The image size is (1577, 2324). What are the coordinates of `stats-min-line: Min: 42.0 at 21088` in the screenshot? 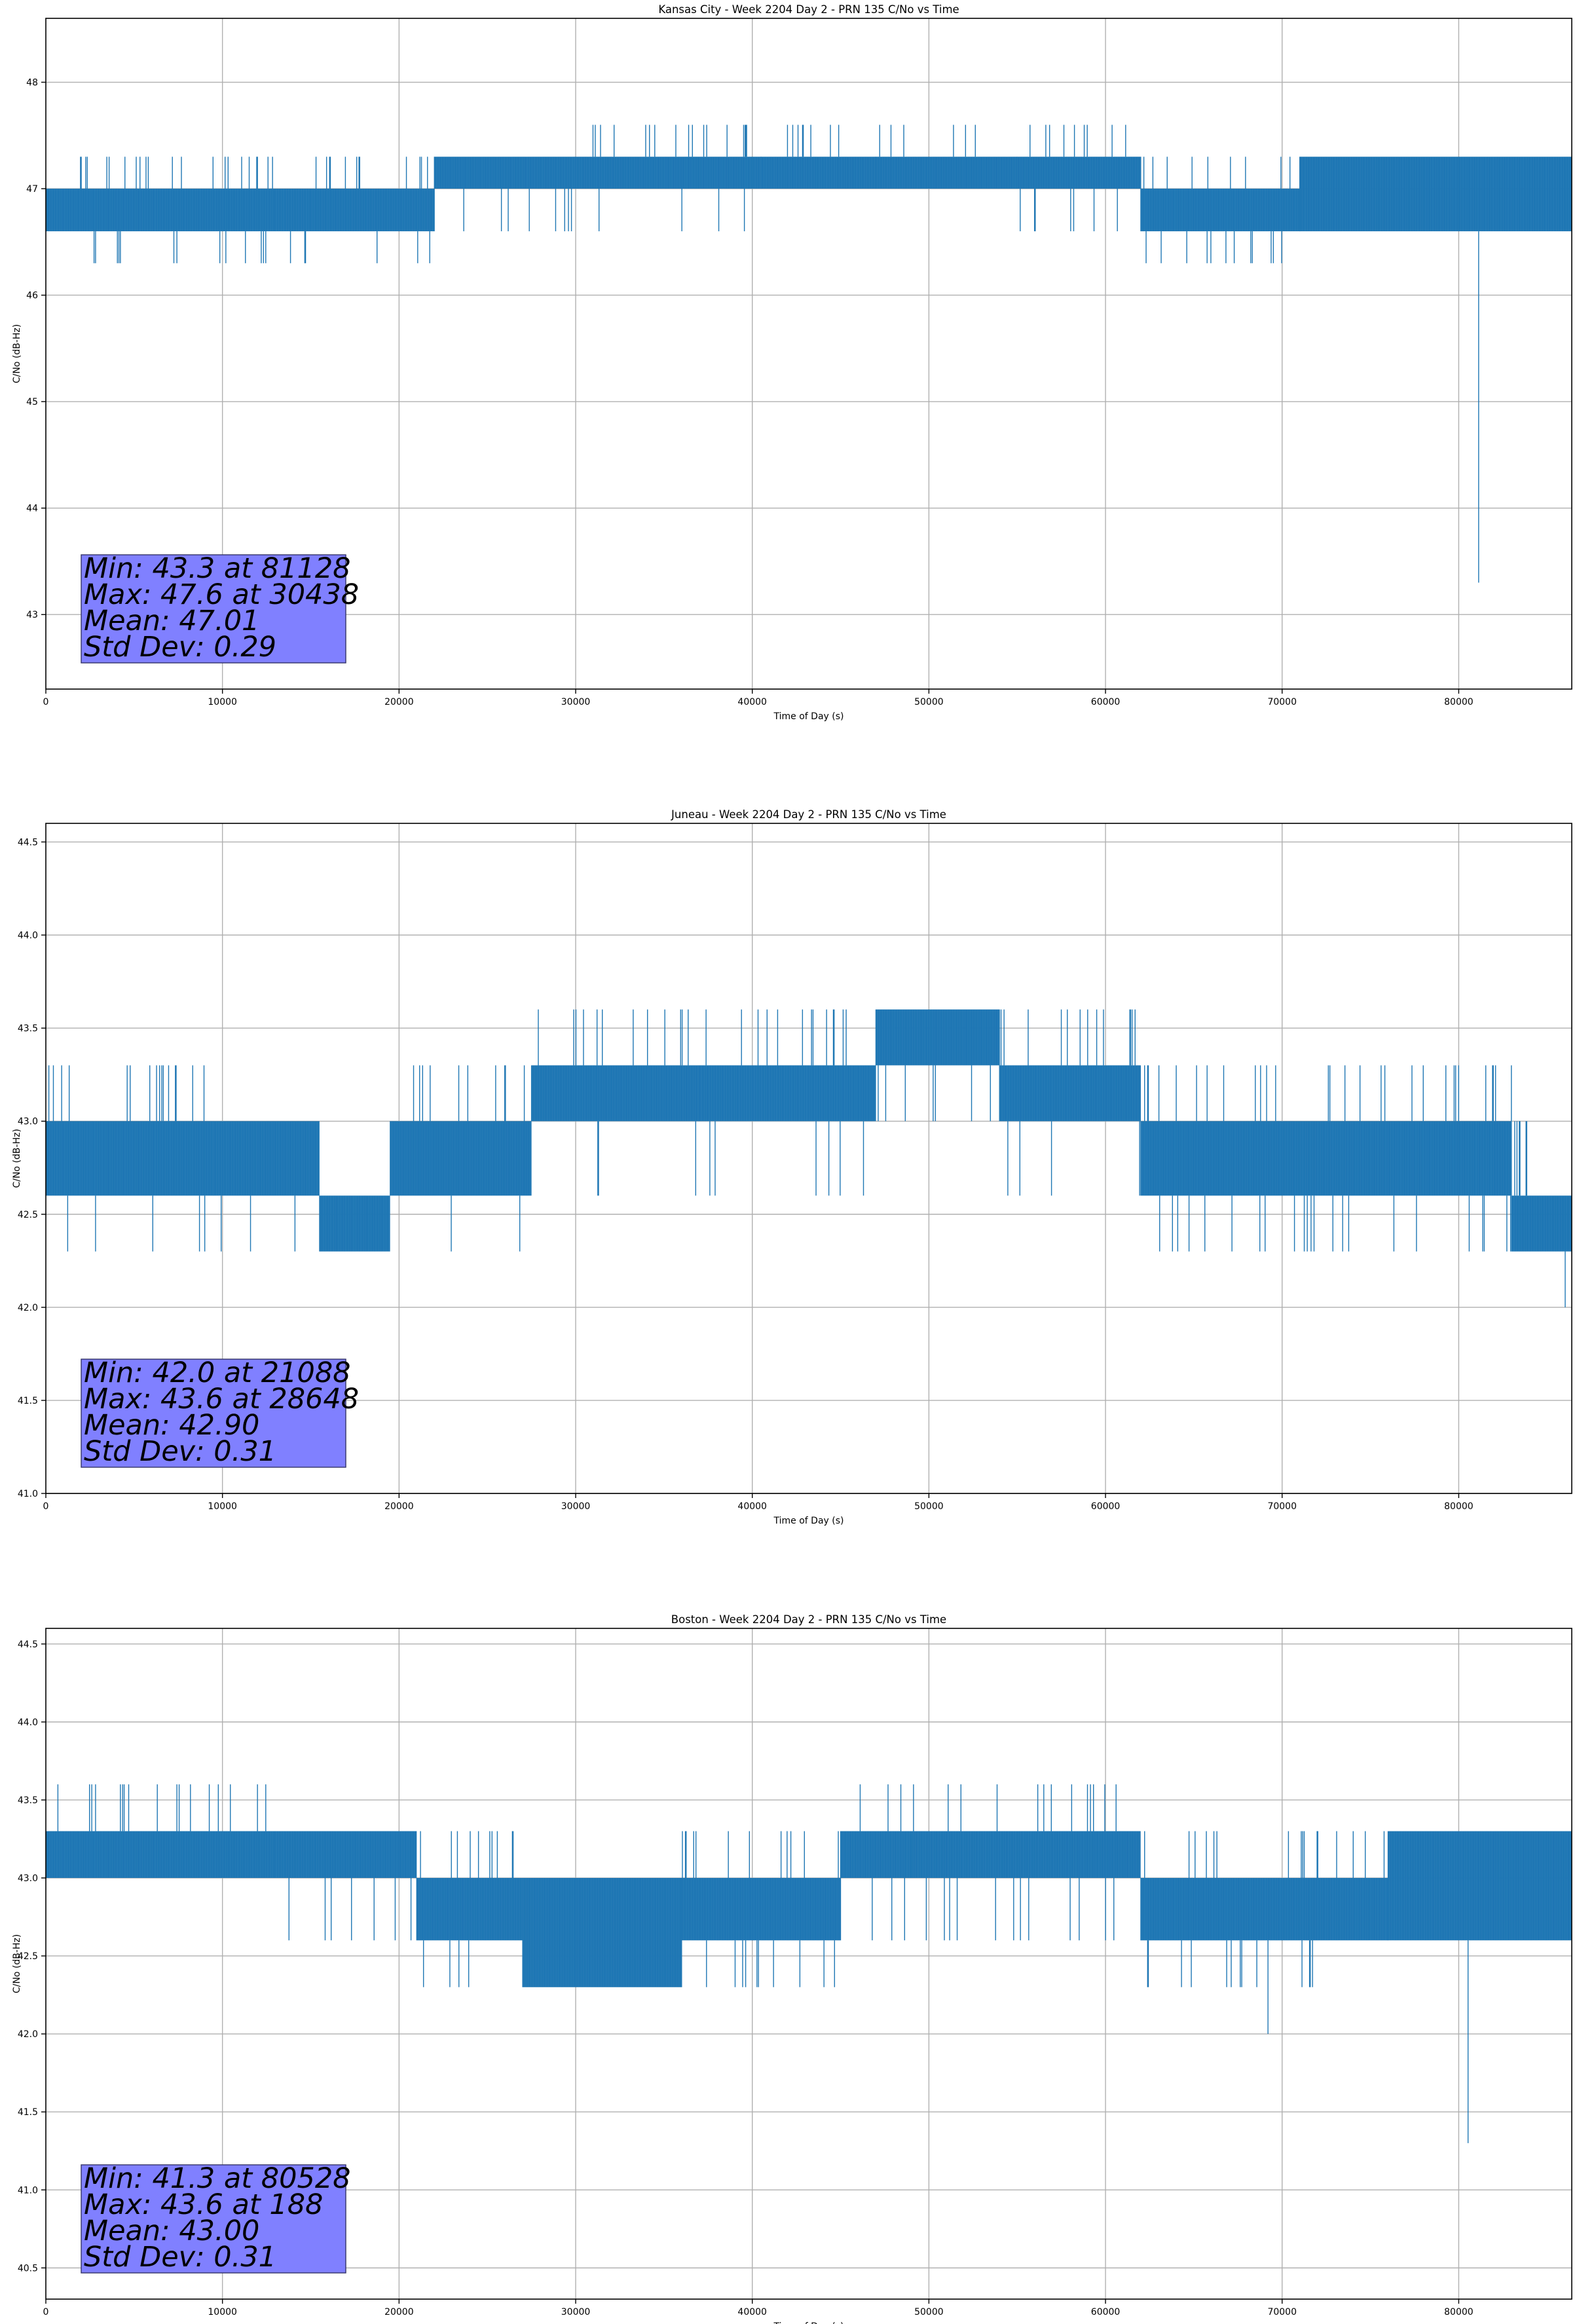 It's located at (217, 1373).